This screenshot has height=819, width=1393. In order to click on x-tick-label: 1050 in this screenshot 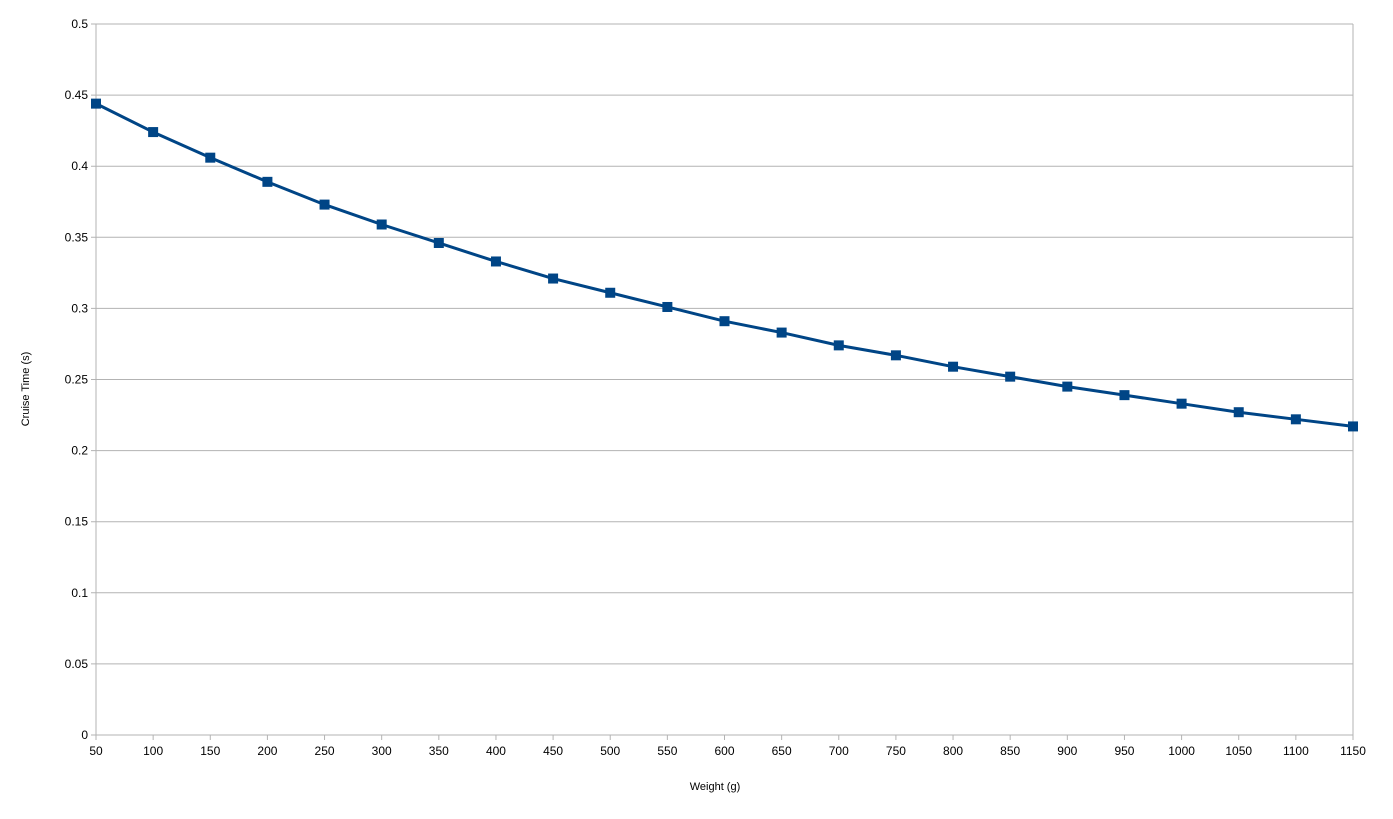, I will do `click(1238, 751)`.